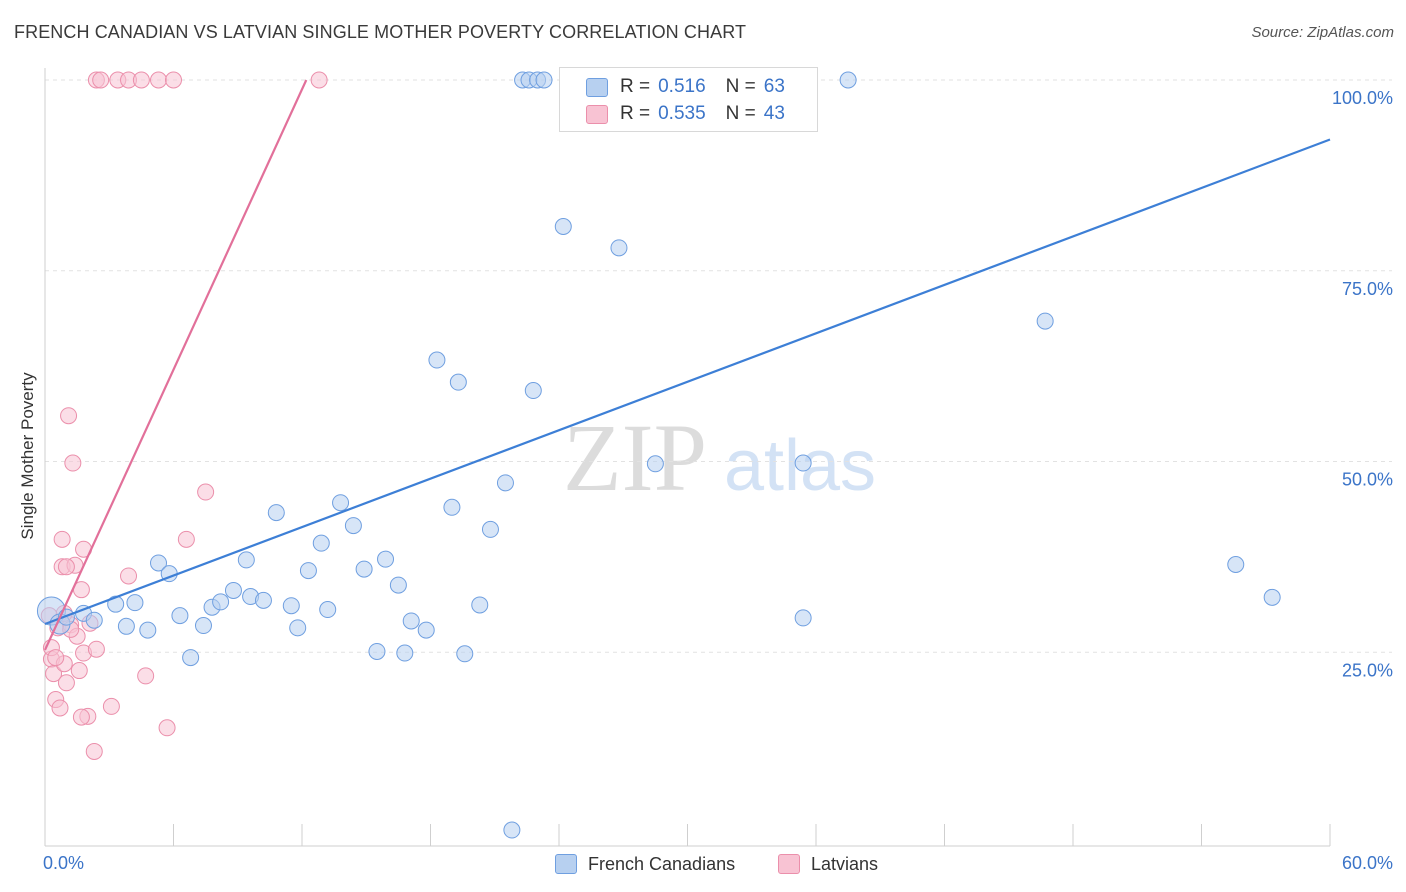 This screenshot has width=1406, height=892. Describe the element at coordinates (1322, 32) in the screenshot. I see `source-label: Source: ZipAtlas.com` at that location.